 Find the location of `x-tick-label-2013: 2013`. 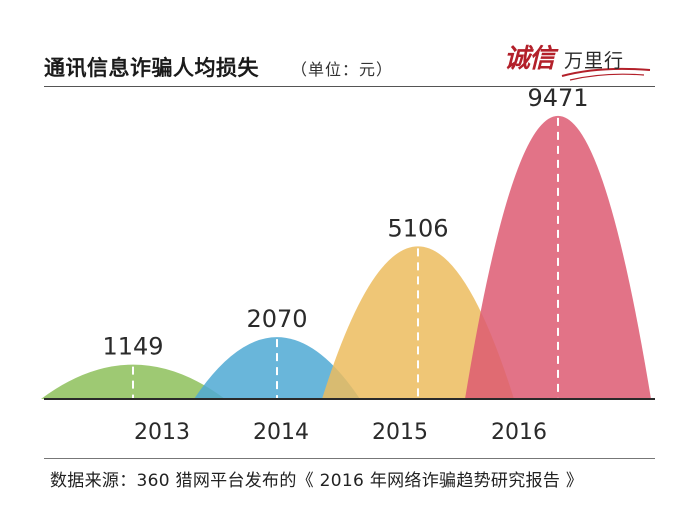

x-tick-label-2013: 2013 is located at coordinates (162, 432).